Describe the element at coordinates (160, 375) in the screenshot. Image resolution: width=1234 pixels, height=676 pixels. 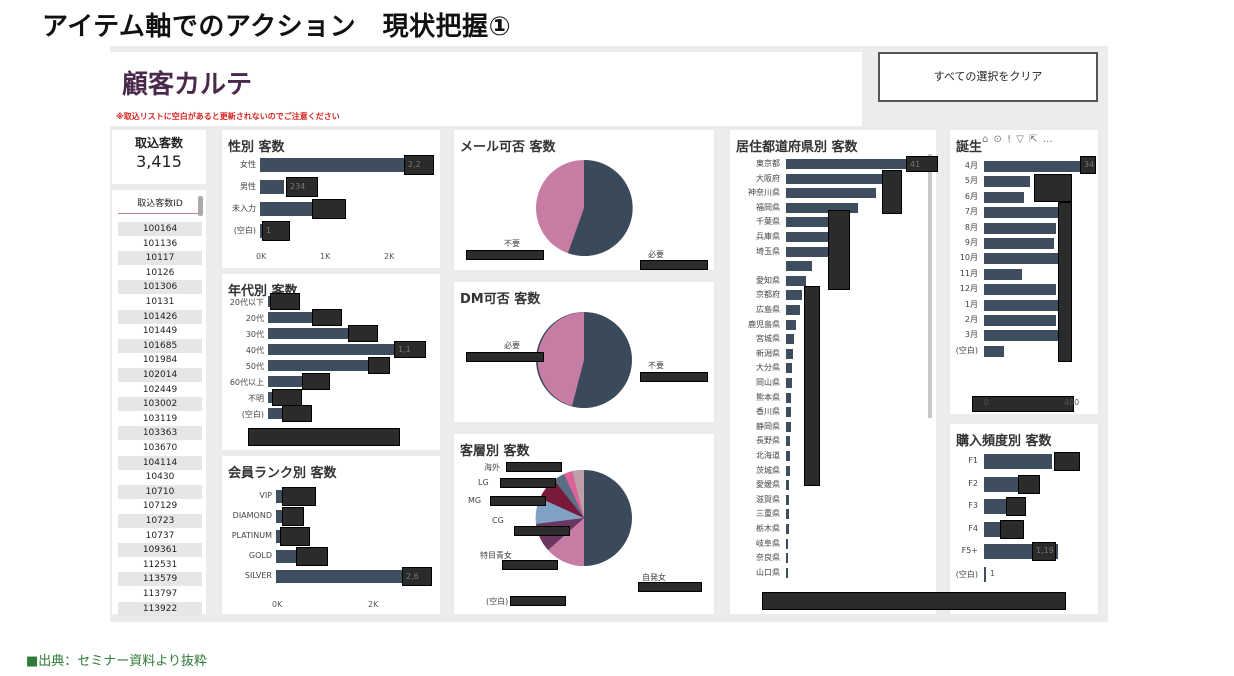
I see `list-item: 102014` at that location.